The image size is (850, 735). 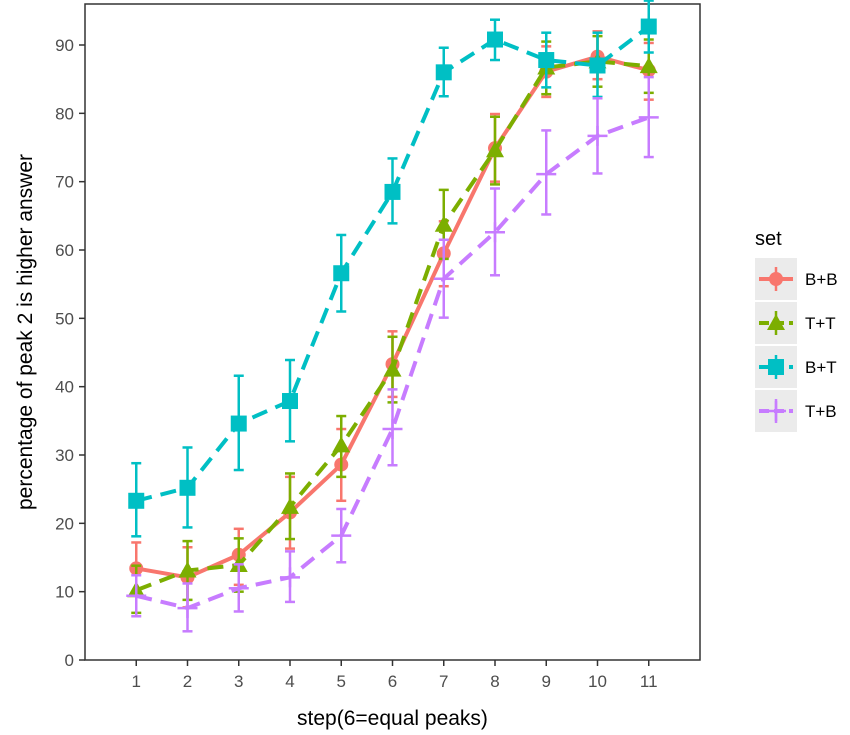 What do you see at coordinates (494, 681) in the screenshot?
I see `x-tick-label-8: 8` at bounding box center [494, 681].